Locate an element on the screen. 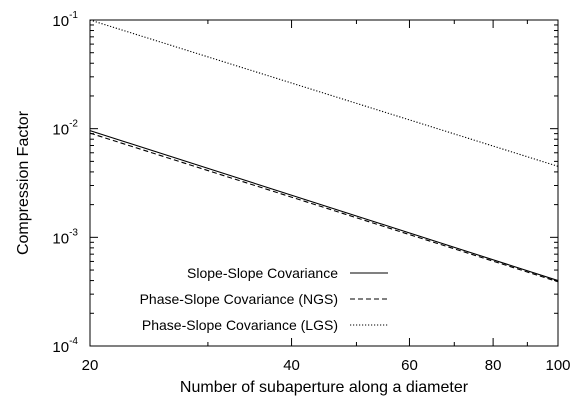 This screenshot has height=405, width=585. y-tick-labels: 10⁻¹ 10⁻² 10⁻³ 10⁻⁴ is located at coordinates (65, 183).